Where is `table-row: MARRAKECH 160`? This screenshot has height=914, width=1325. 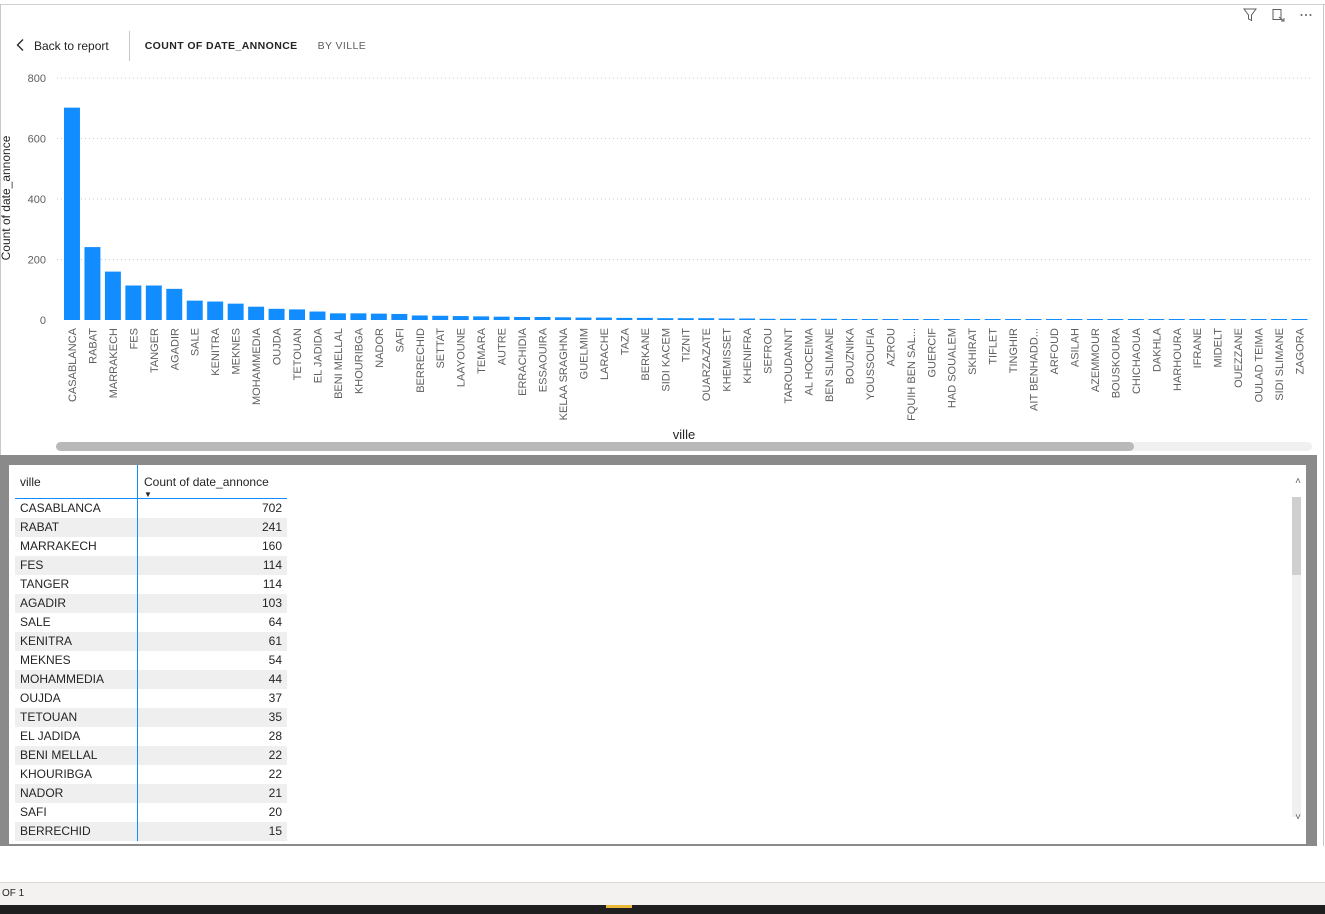 table-row: MARRAKECH 160 is located at coordinates (151, 546).